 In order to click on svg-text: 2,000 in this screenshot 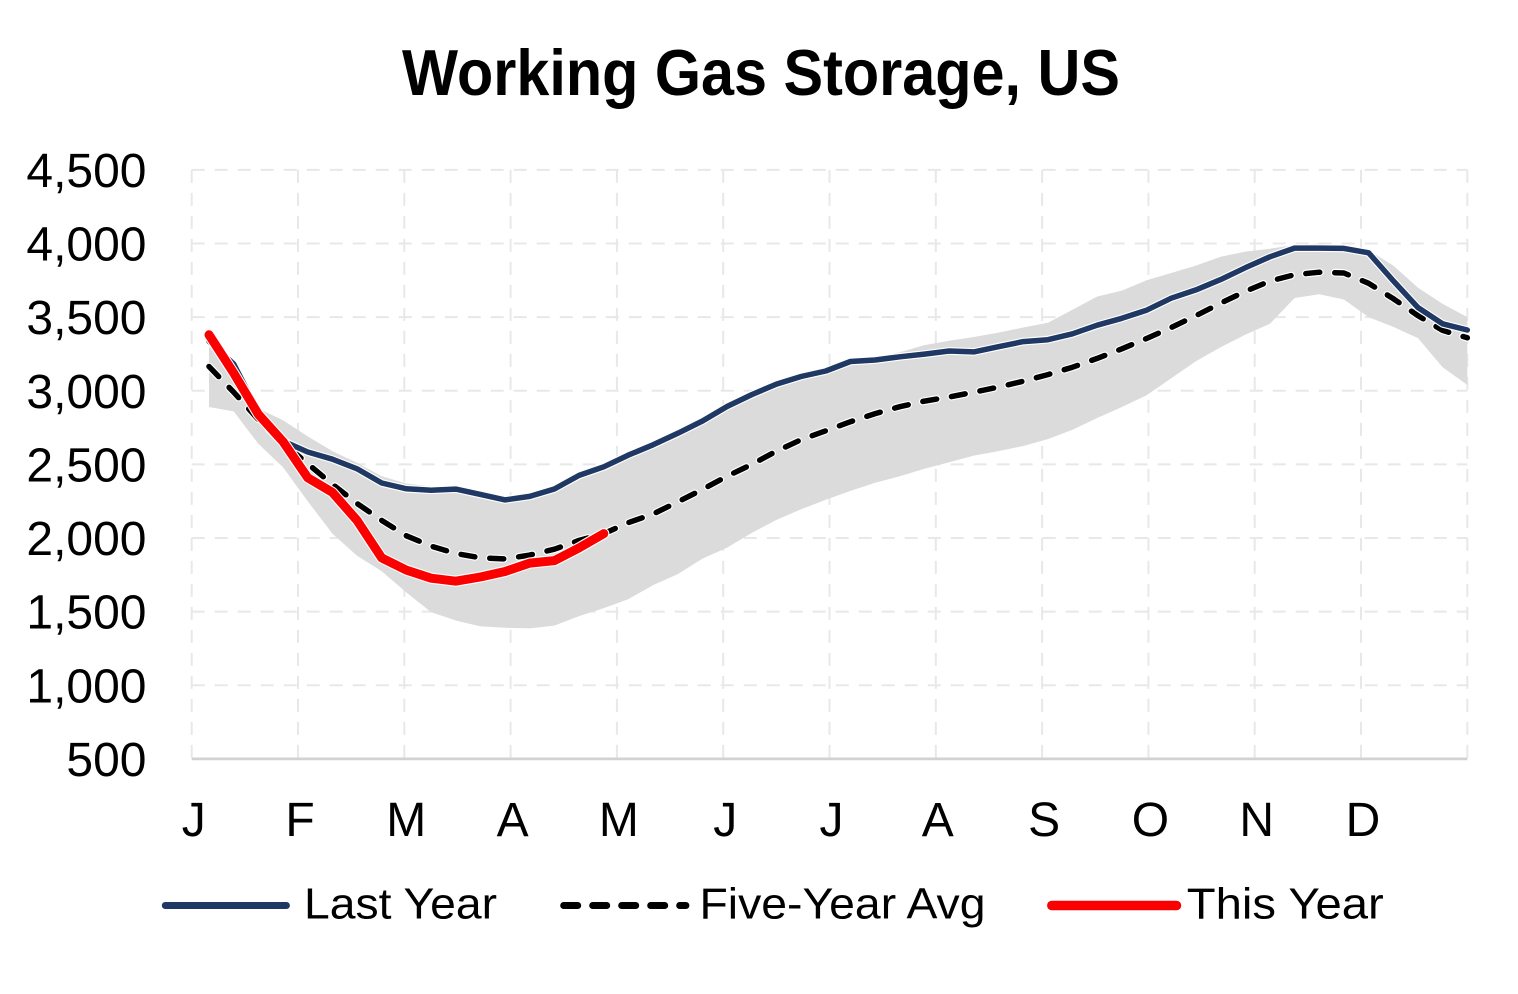, I will do `click(86, 539)`.